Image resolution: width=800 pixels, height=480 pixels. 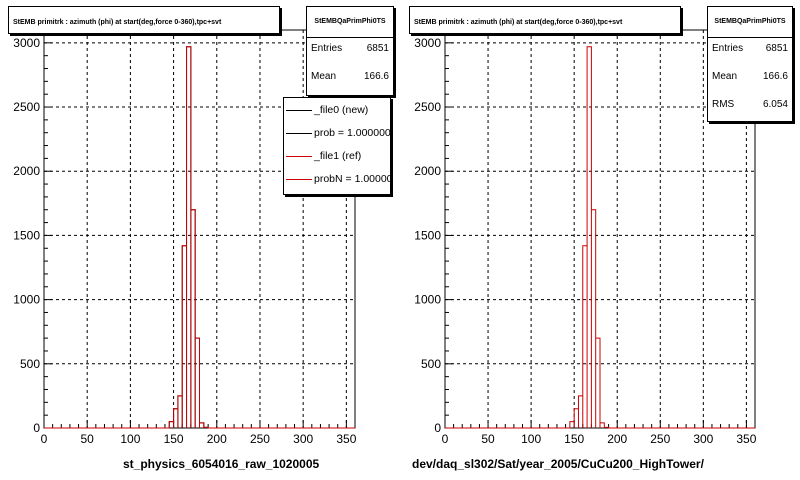 I want to click on right-stats-entries-label: Entries, so click(x=728, y=48).